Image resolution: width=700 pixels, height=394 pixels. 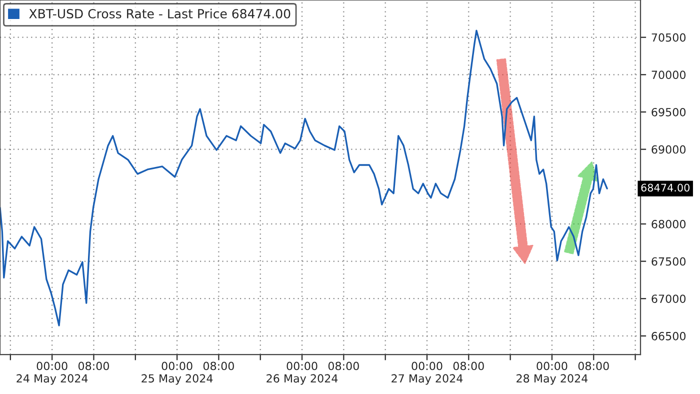 What do you see at coordinates (159, 13) in the screenshot?
I see `legend-label: XBT-USD Cross Rate - Last Price 68474.00` at bounding box center [159, 13].